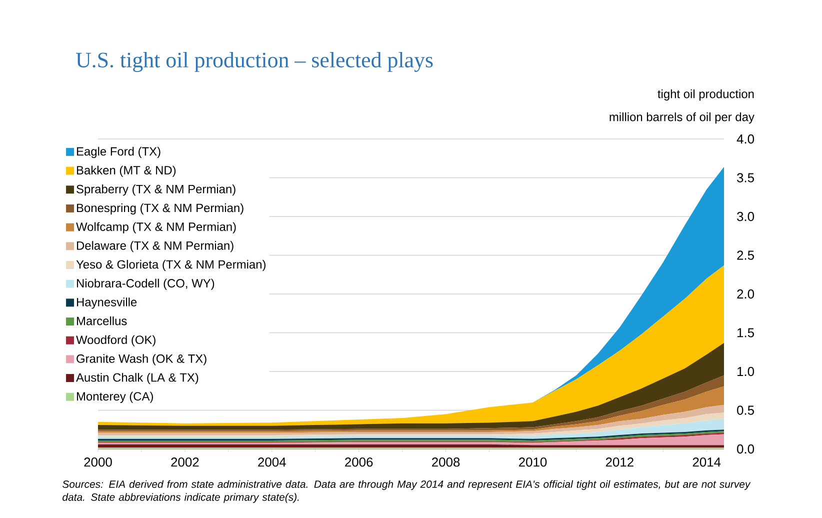  Describe the element at coordinates (156, 190) in the screenshot. I see `legend-label: Spraberry (TX & NM Permian)` at that location.